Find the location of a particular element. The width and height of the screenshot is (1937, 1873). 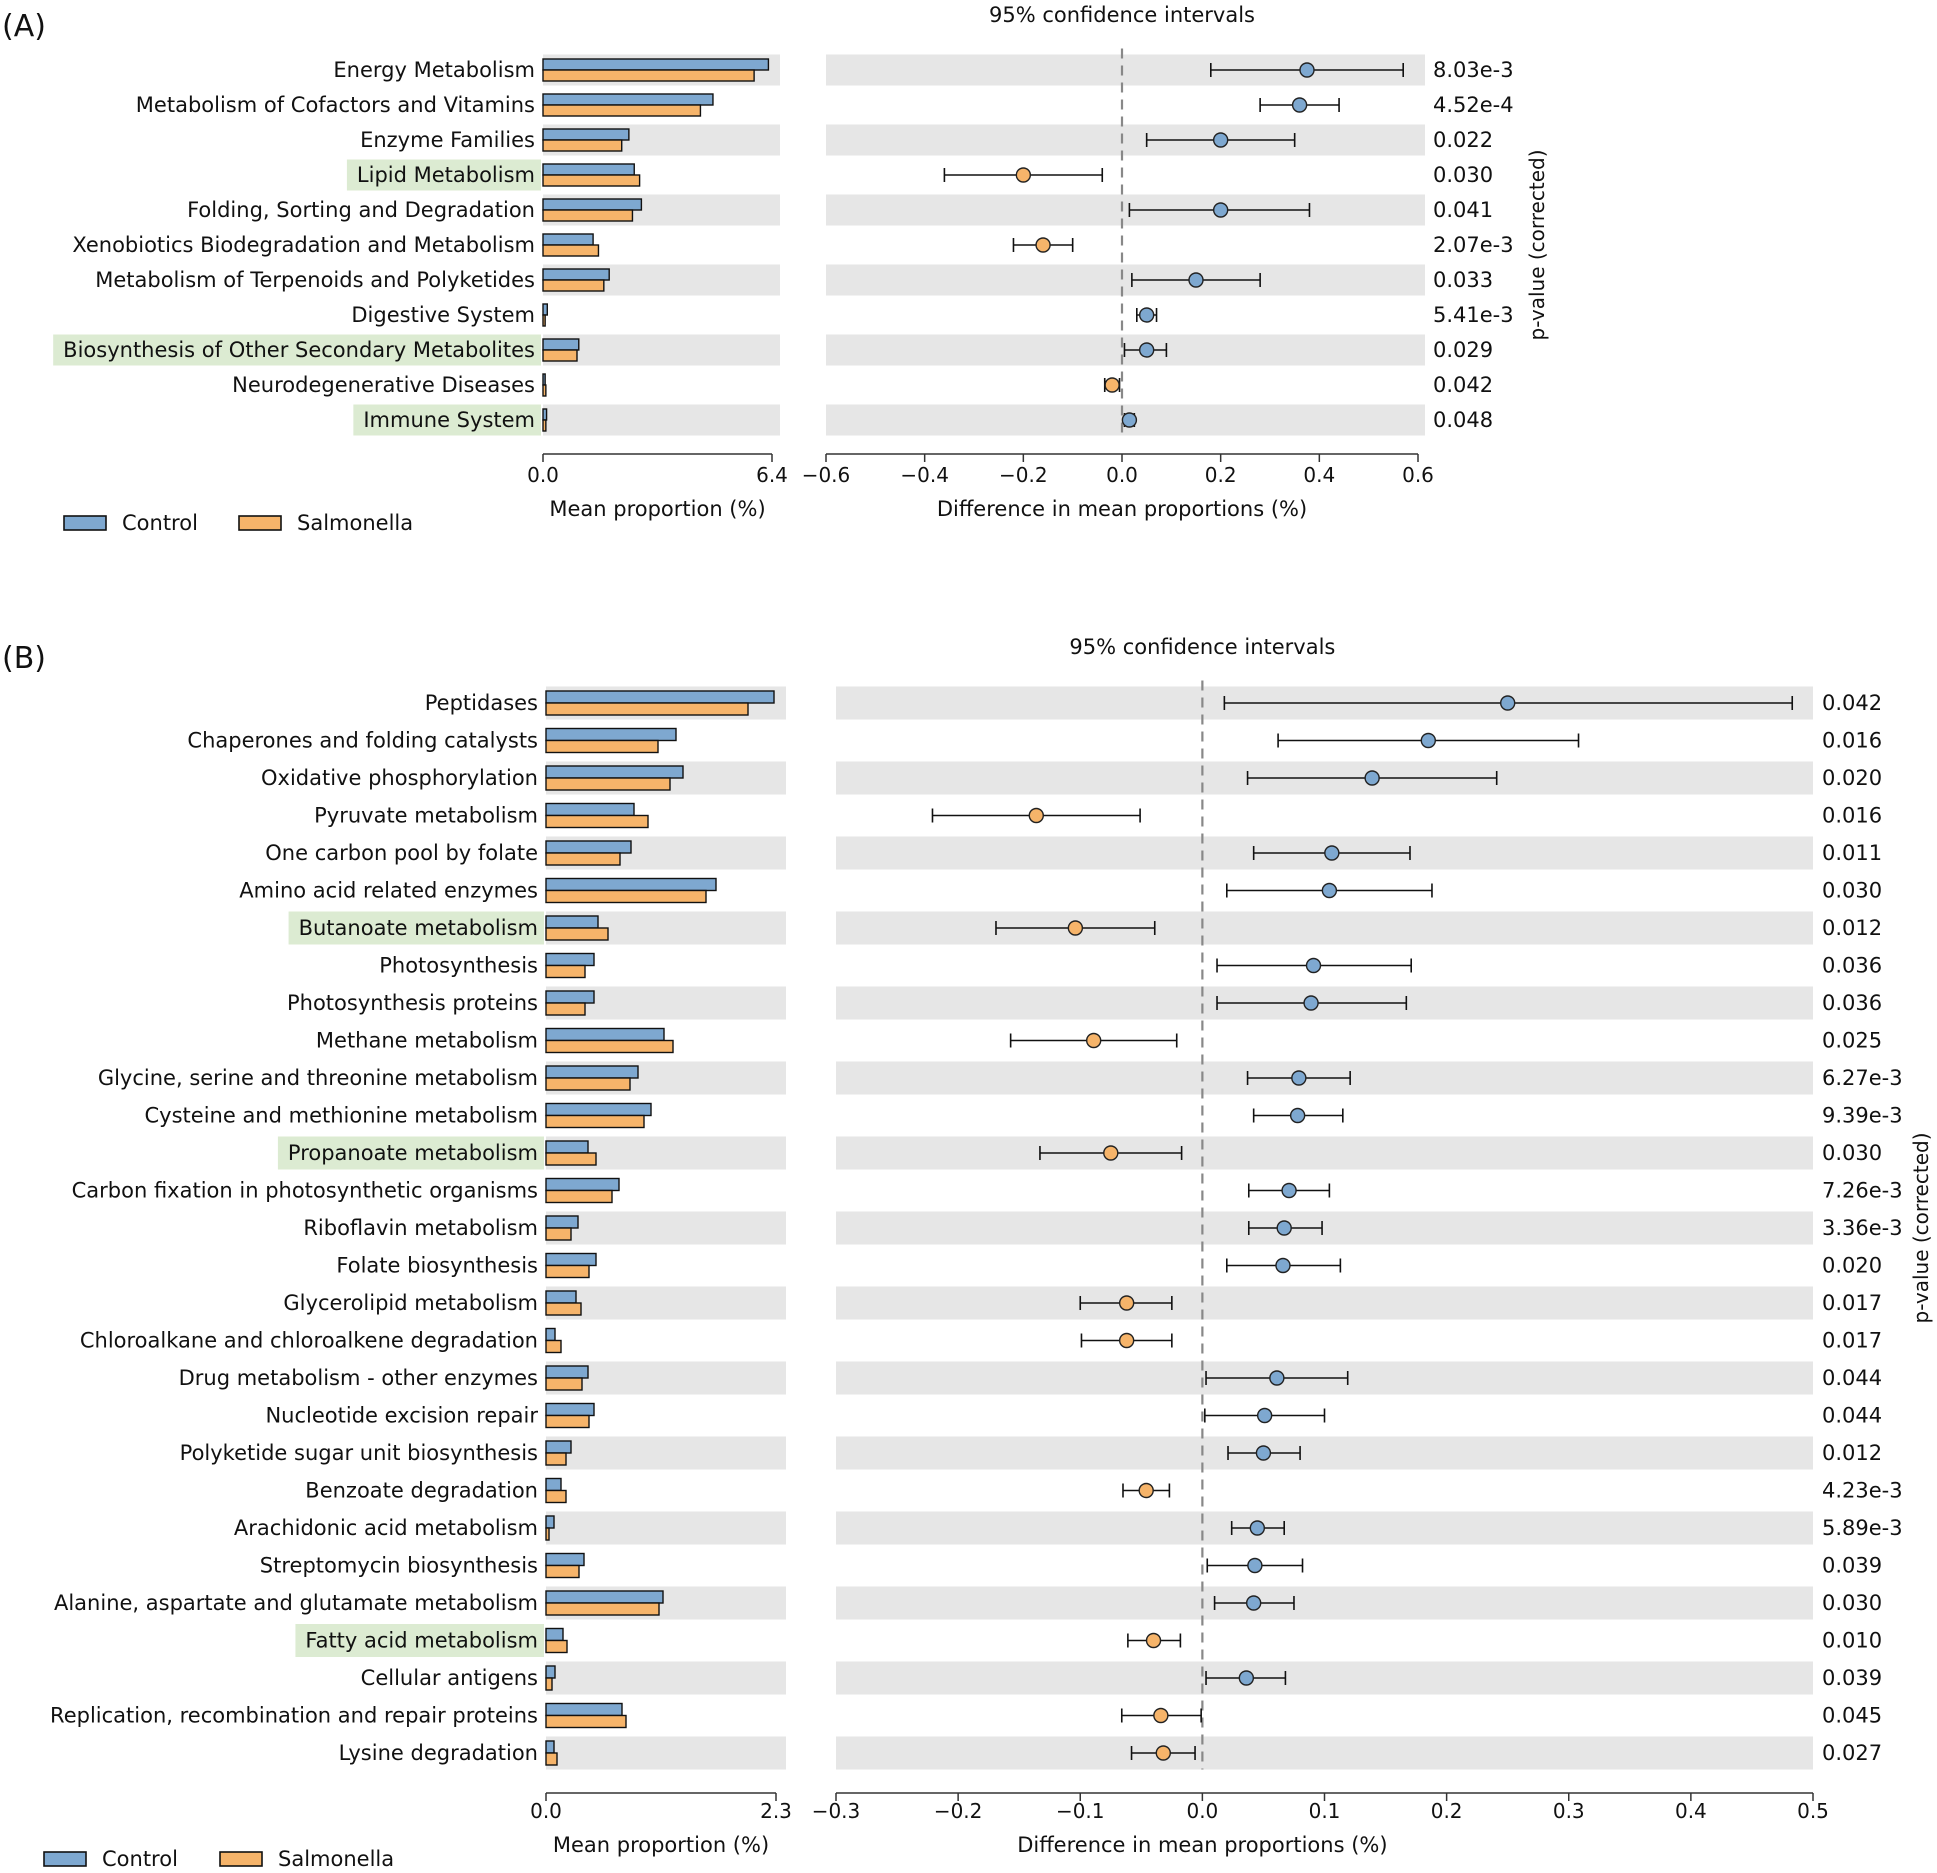

legend-control-label: Control is located at coordinates (160, 523).